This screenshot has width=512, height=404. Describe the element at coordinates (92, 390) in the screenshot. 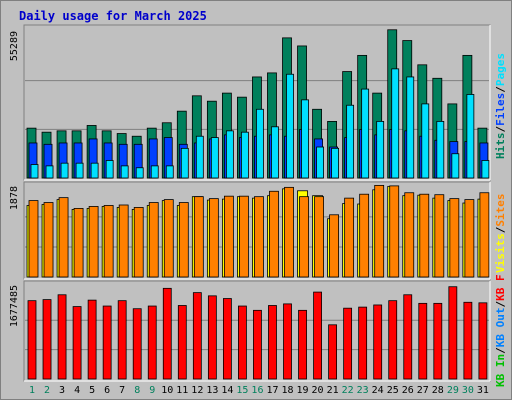

I see `x-tick-label: 5` at that location.